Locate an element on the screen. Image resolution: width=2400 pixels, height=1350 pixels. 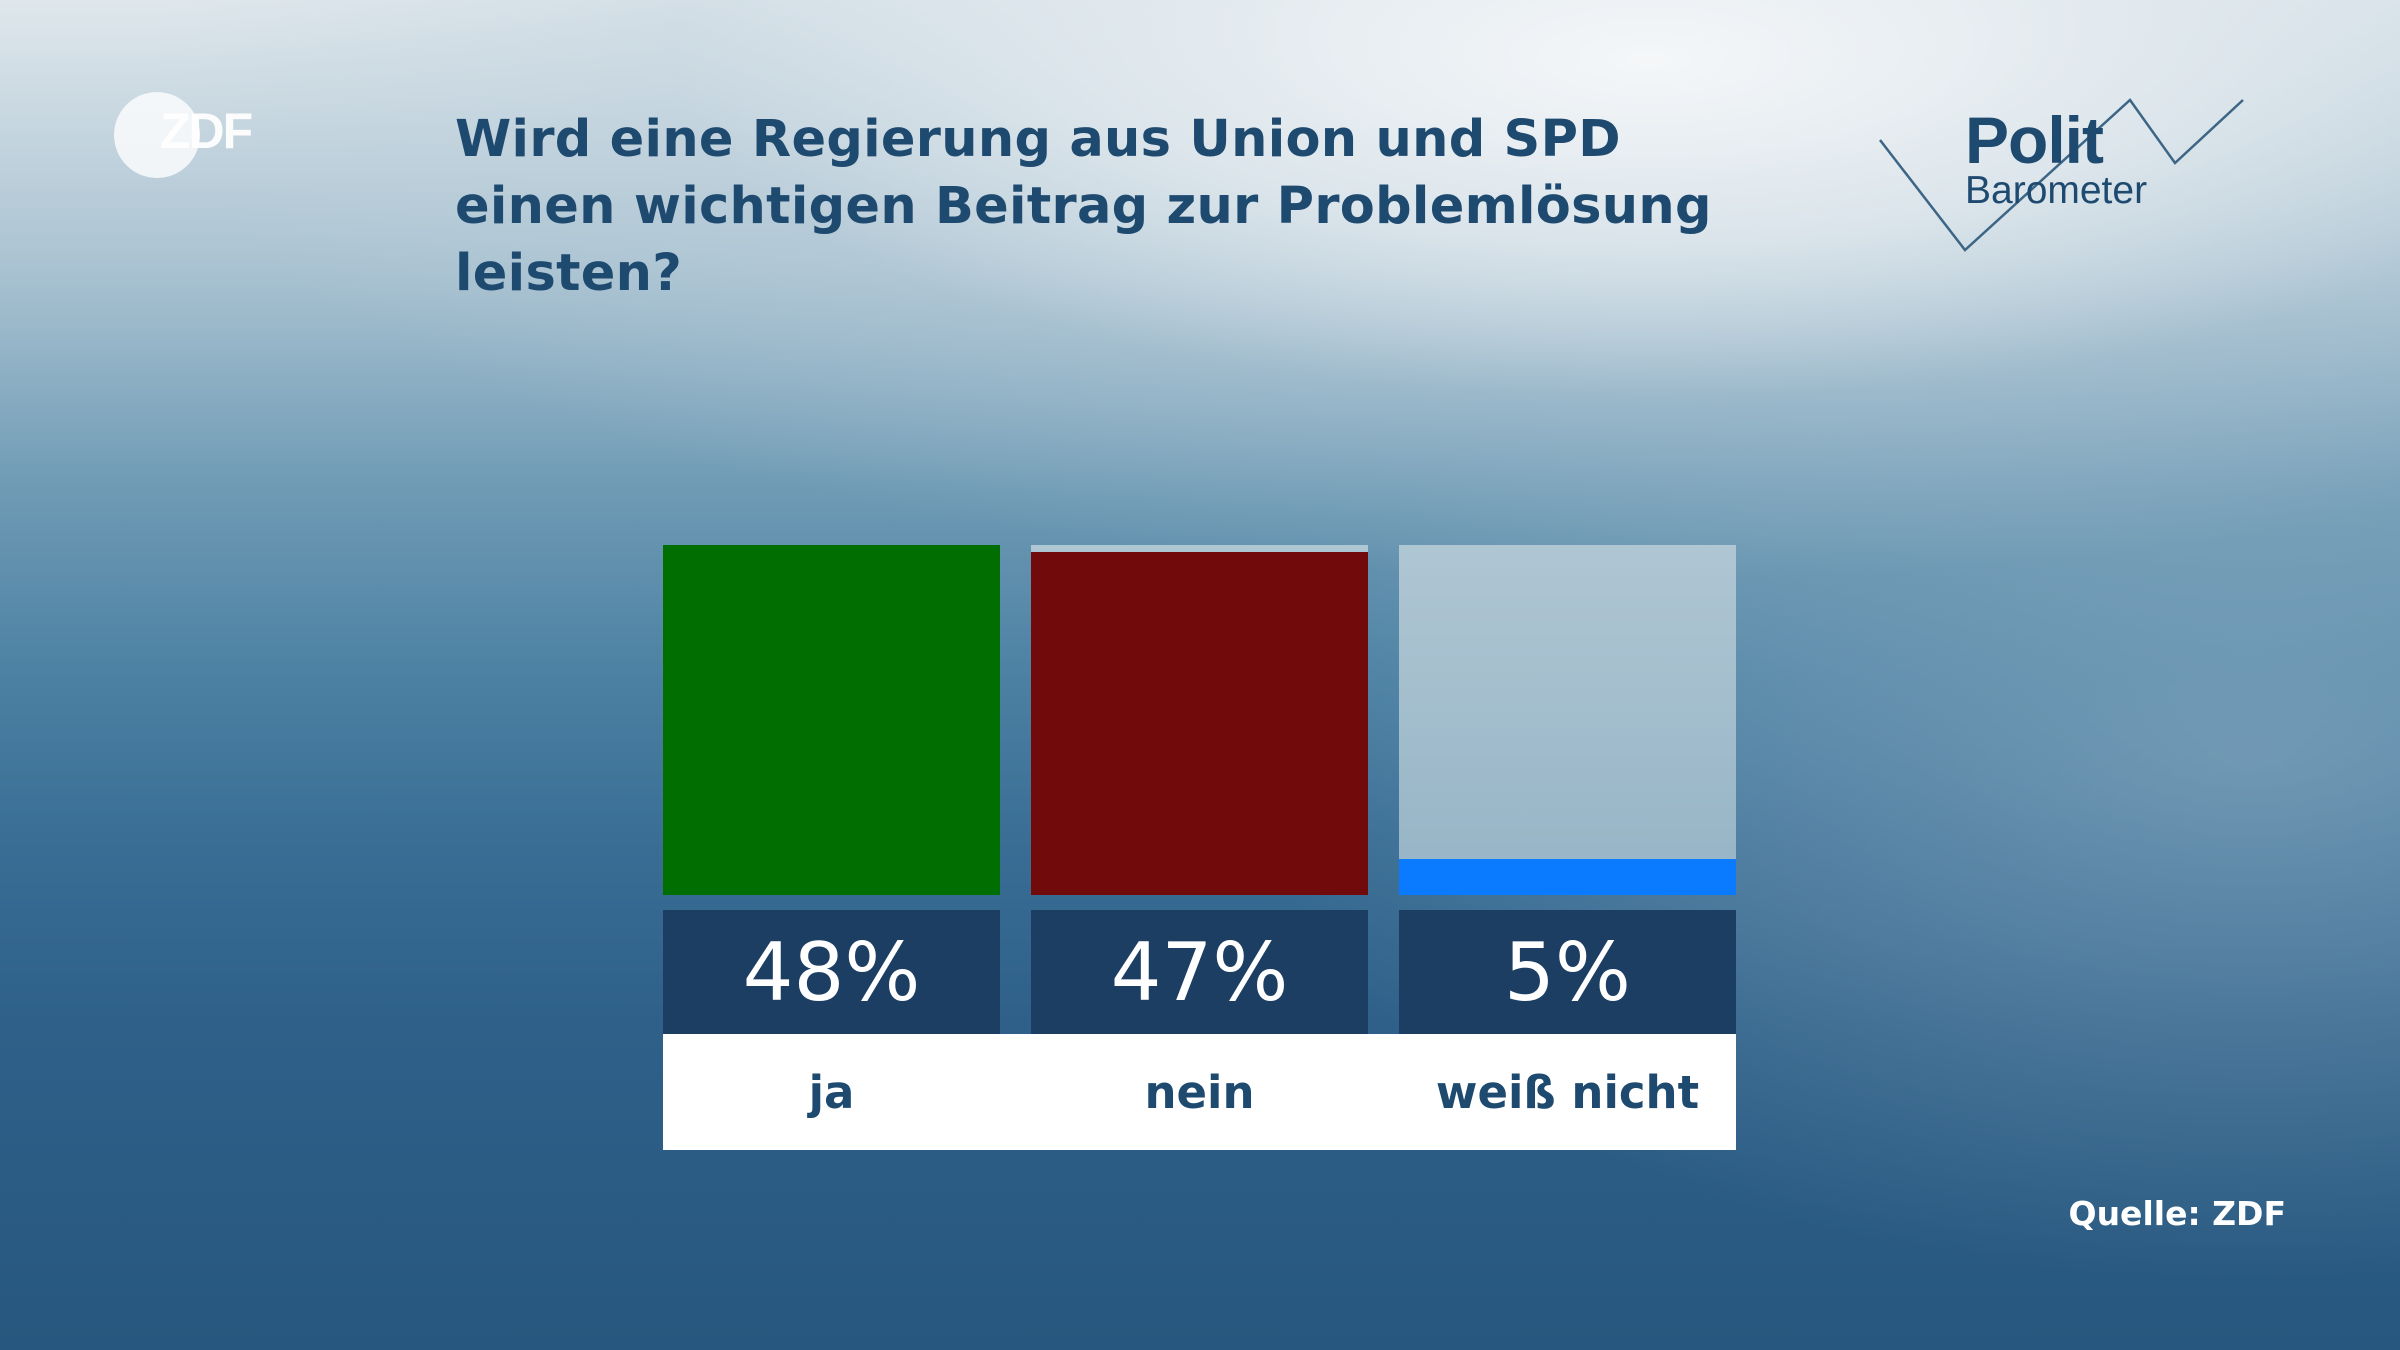
politbarometer-logo-polit: Polit is located at coordinates (2034, 140).